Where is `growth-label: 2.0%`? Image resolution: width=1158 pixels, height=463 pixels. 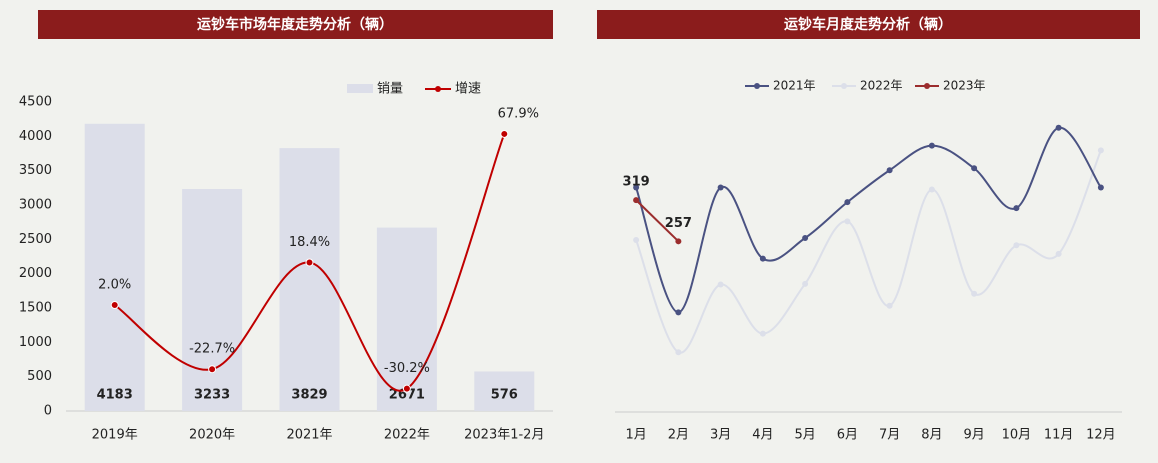 growth-label: 2.0% is located at coordinates (114, 285).